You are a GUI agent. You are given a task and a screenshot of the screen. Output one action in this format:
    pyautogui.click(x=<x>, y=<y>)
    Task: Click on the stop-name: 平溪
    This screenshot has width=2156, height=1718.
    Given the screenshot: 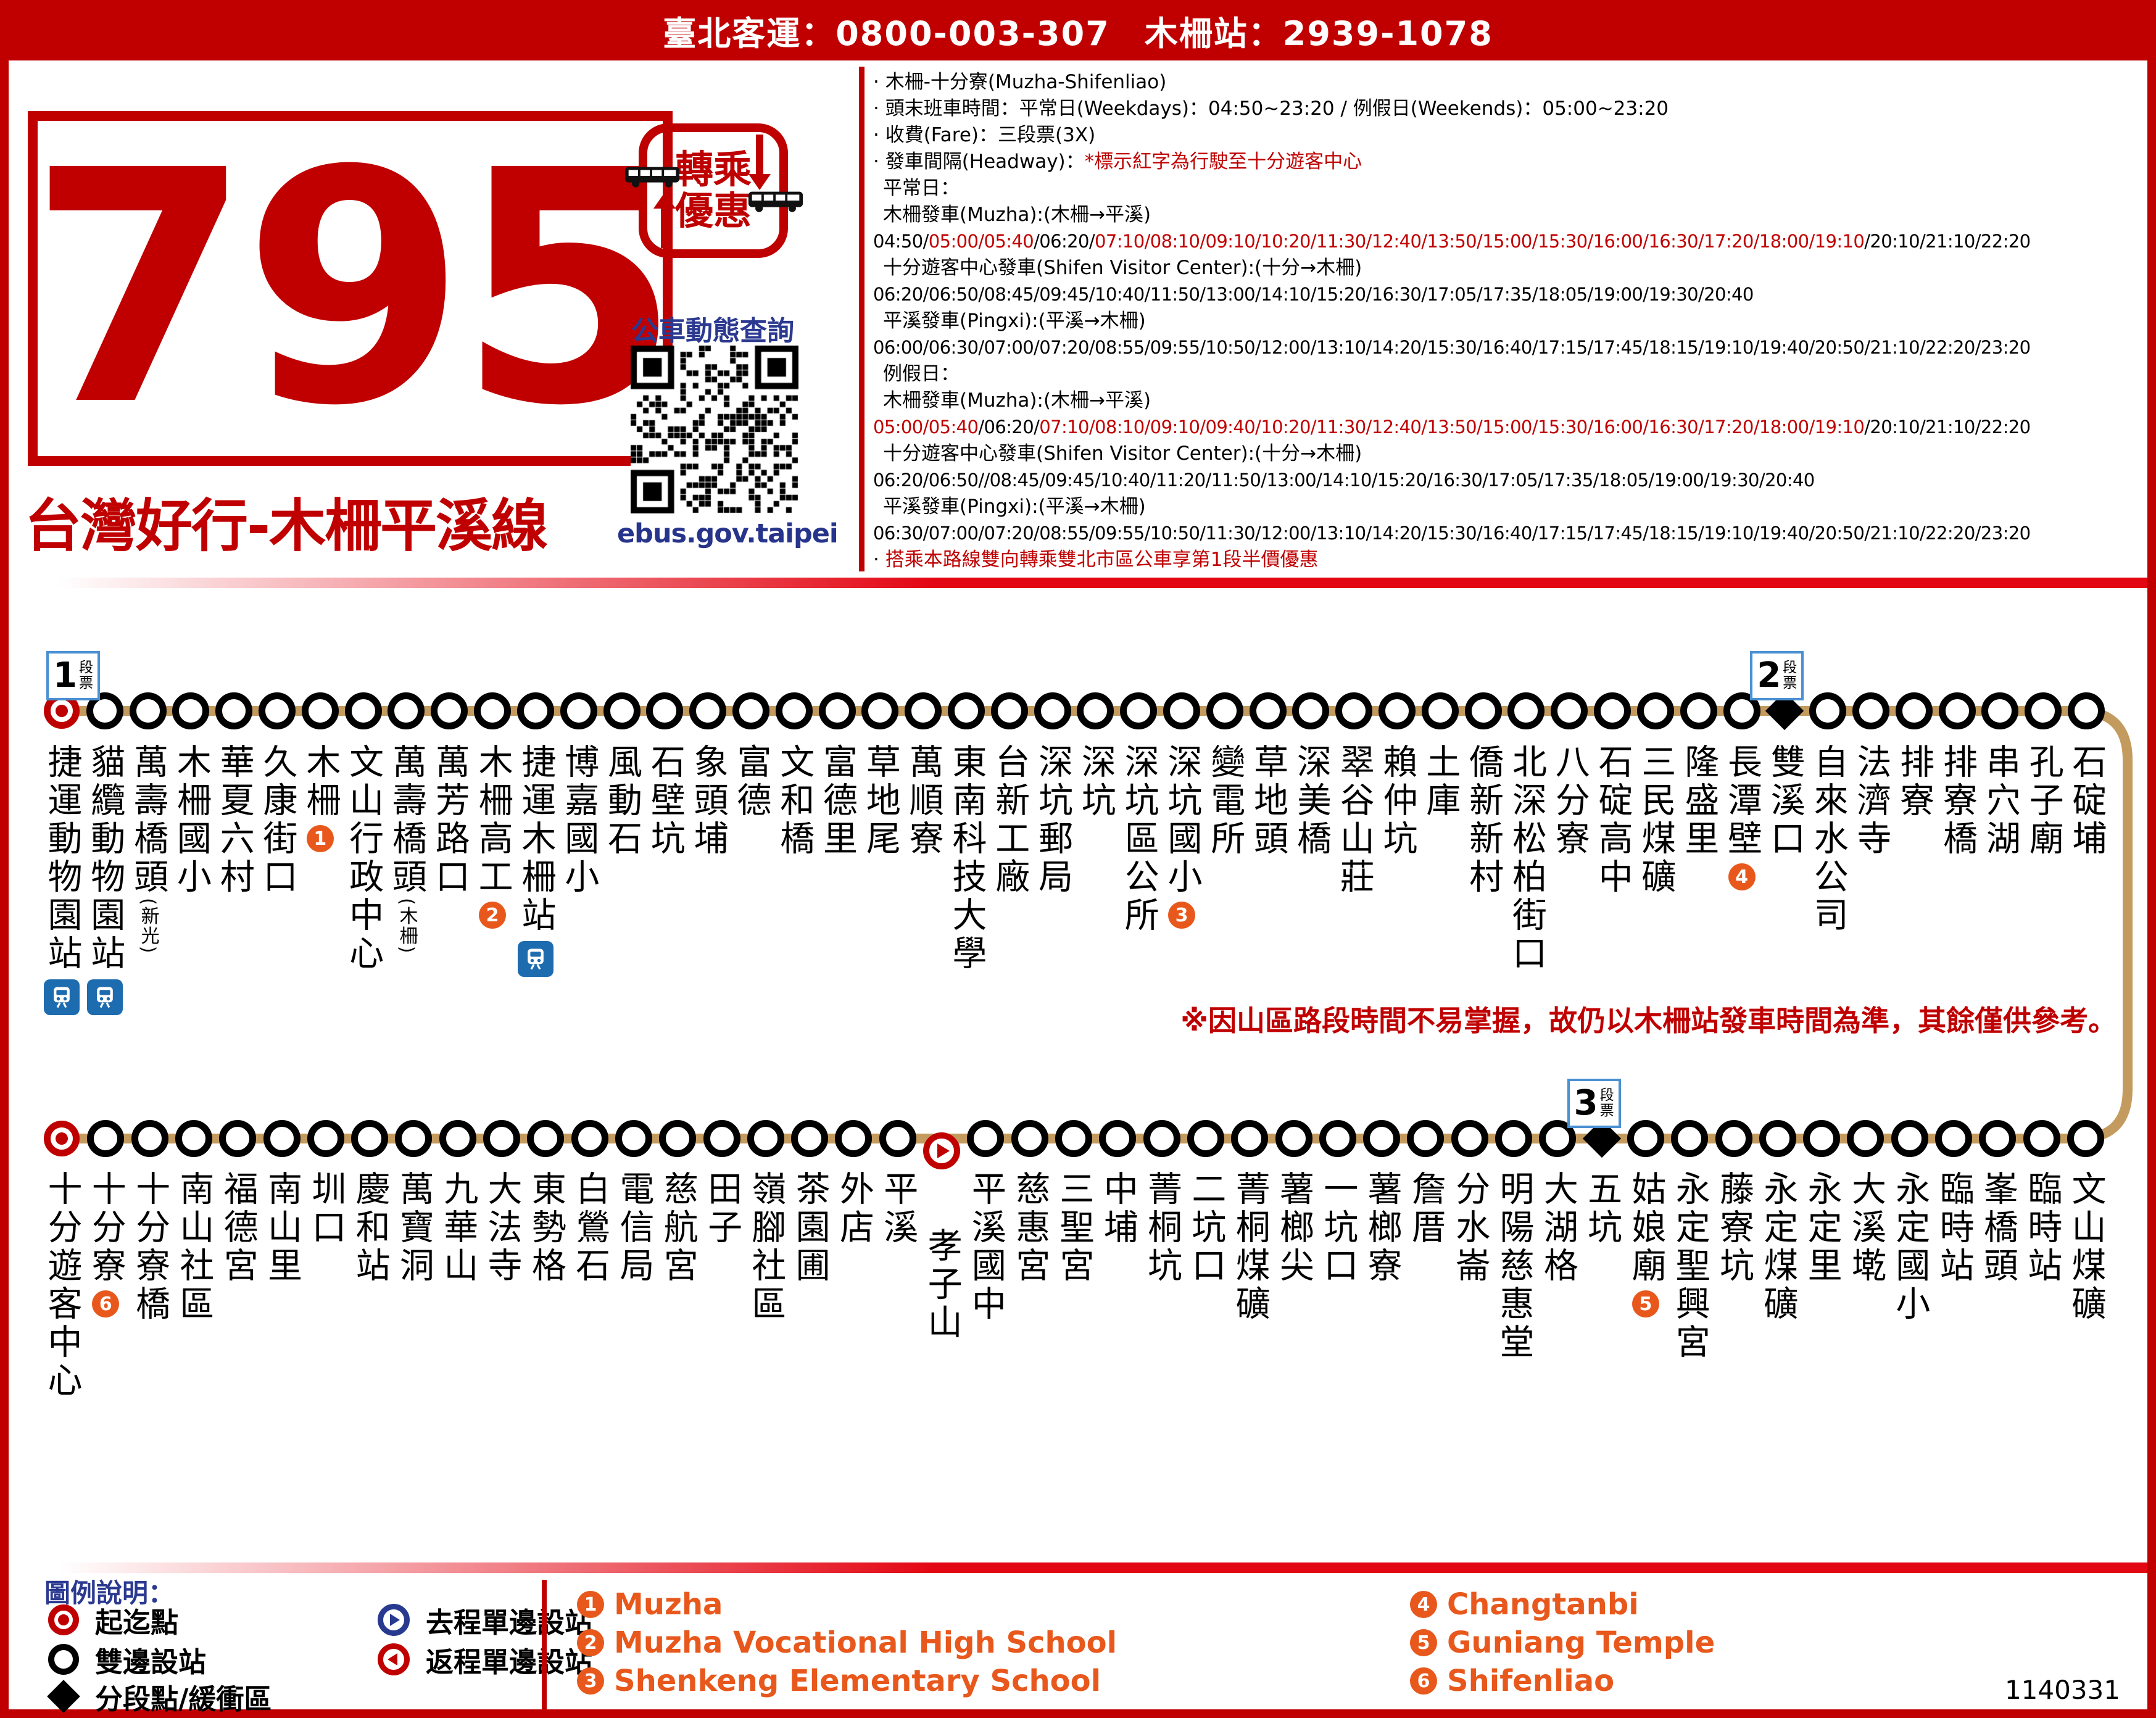 What is the action you would take?
    pyautogui.click(x=897, y=1209)
    